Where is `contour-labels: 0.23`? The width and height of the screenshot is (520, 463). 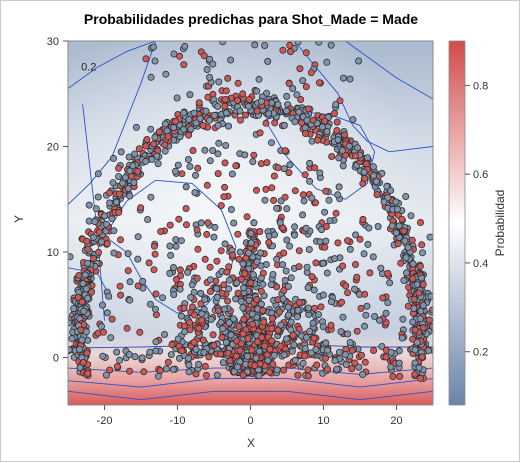
contour-labels: 0.23 is located at coordinates (88, 174).